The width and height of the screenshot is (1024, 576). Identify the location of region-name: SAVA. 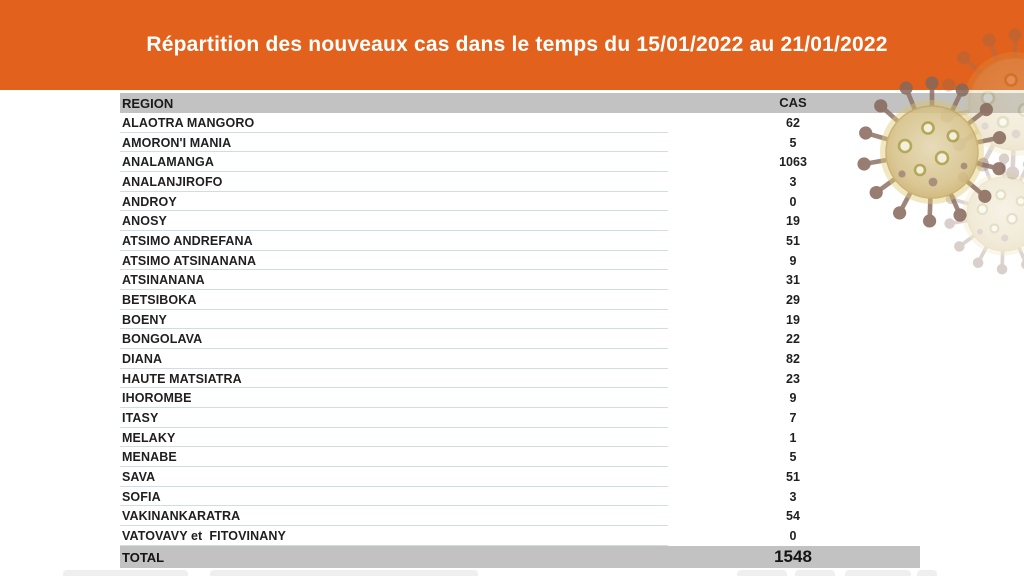
(139, 476).